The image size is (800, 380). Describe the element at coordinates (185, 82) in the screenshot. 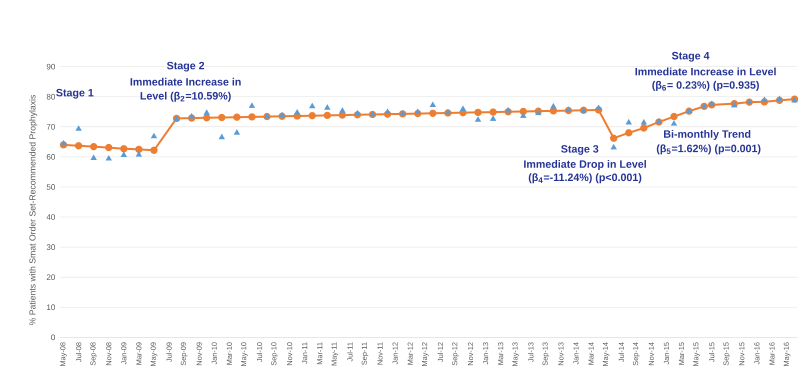

I see `annotation: Immediate Increase in` at that location.